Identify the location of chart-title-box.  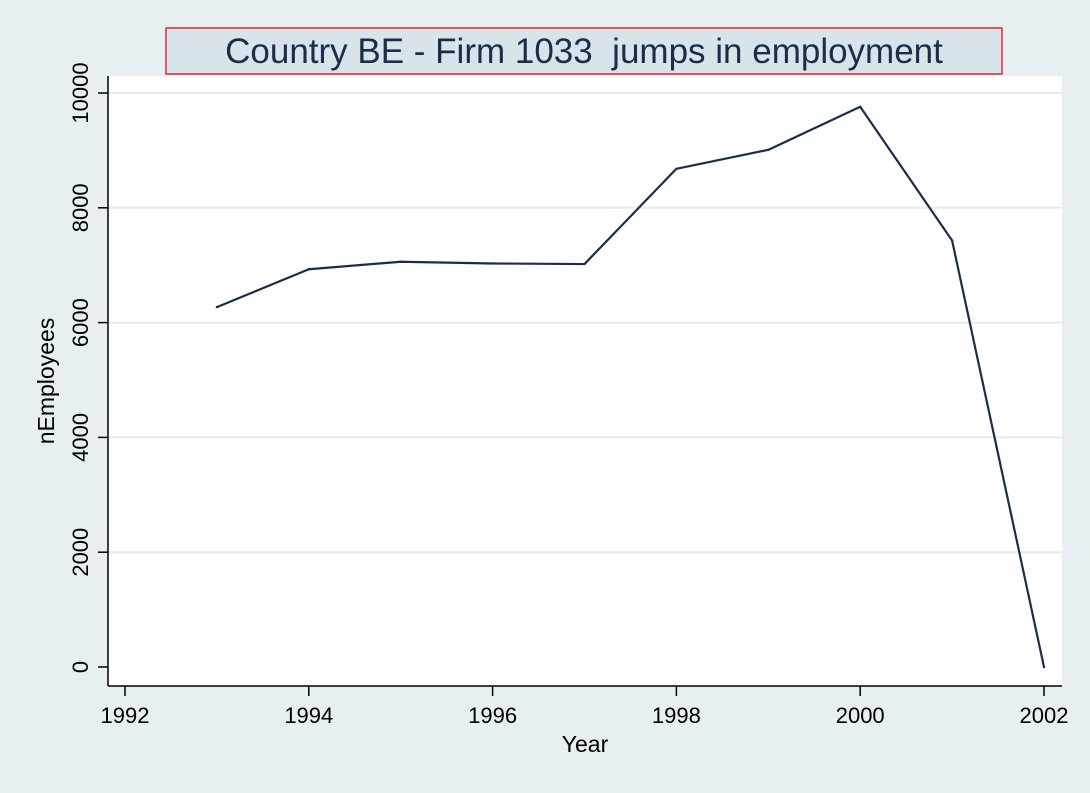
(584, 51).